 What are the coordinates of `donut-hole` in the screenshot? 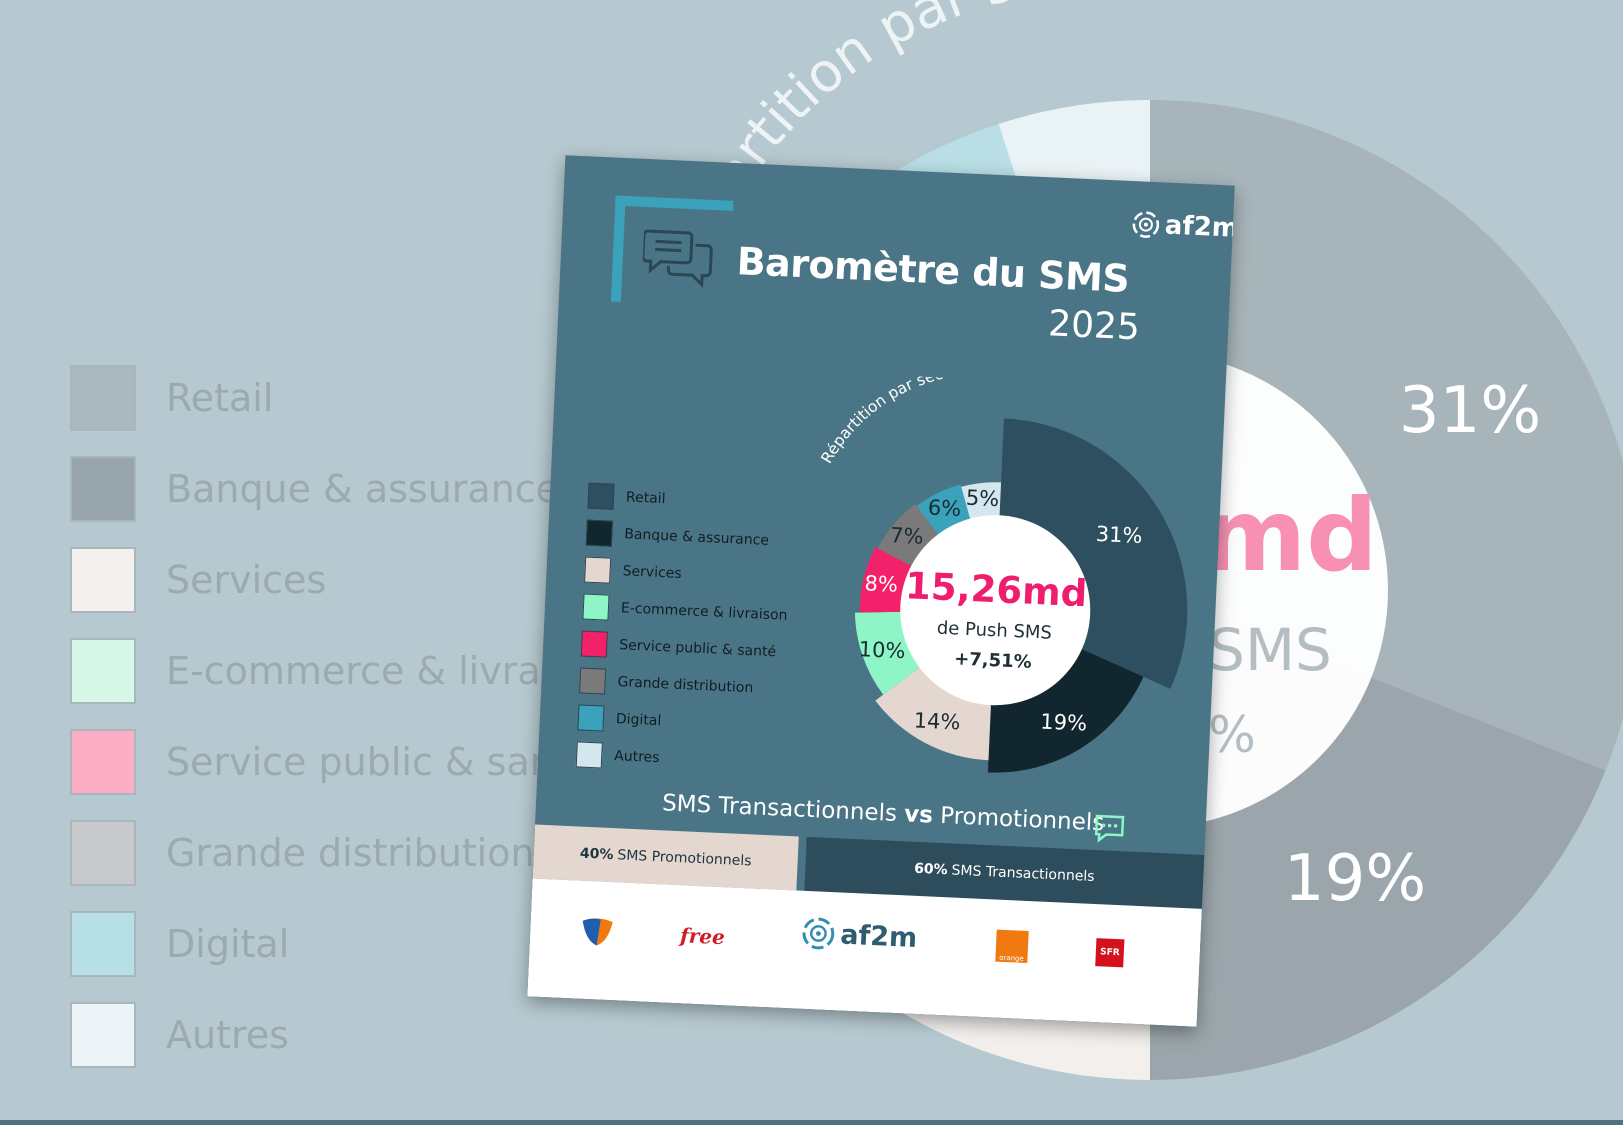 It's located at (995, 610).